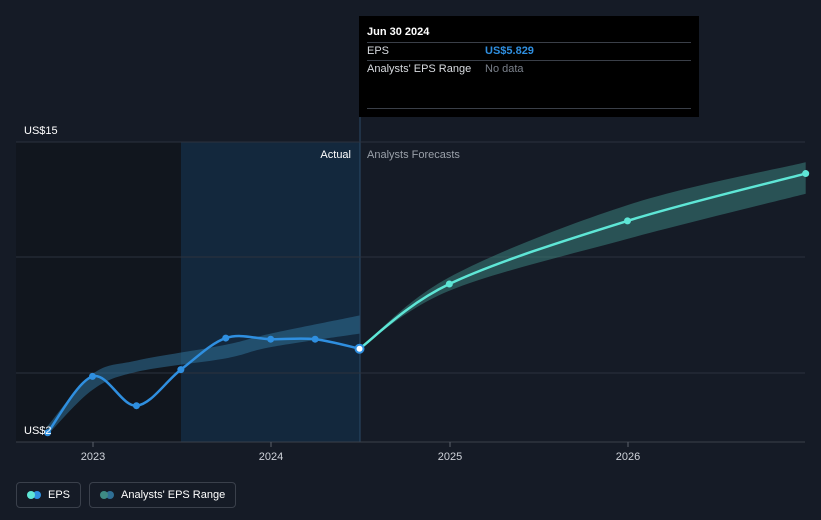 The height and width of the screenshot is (520, 821). I want to click on tooltip-eps-label: EPS, so click(378, 51).